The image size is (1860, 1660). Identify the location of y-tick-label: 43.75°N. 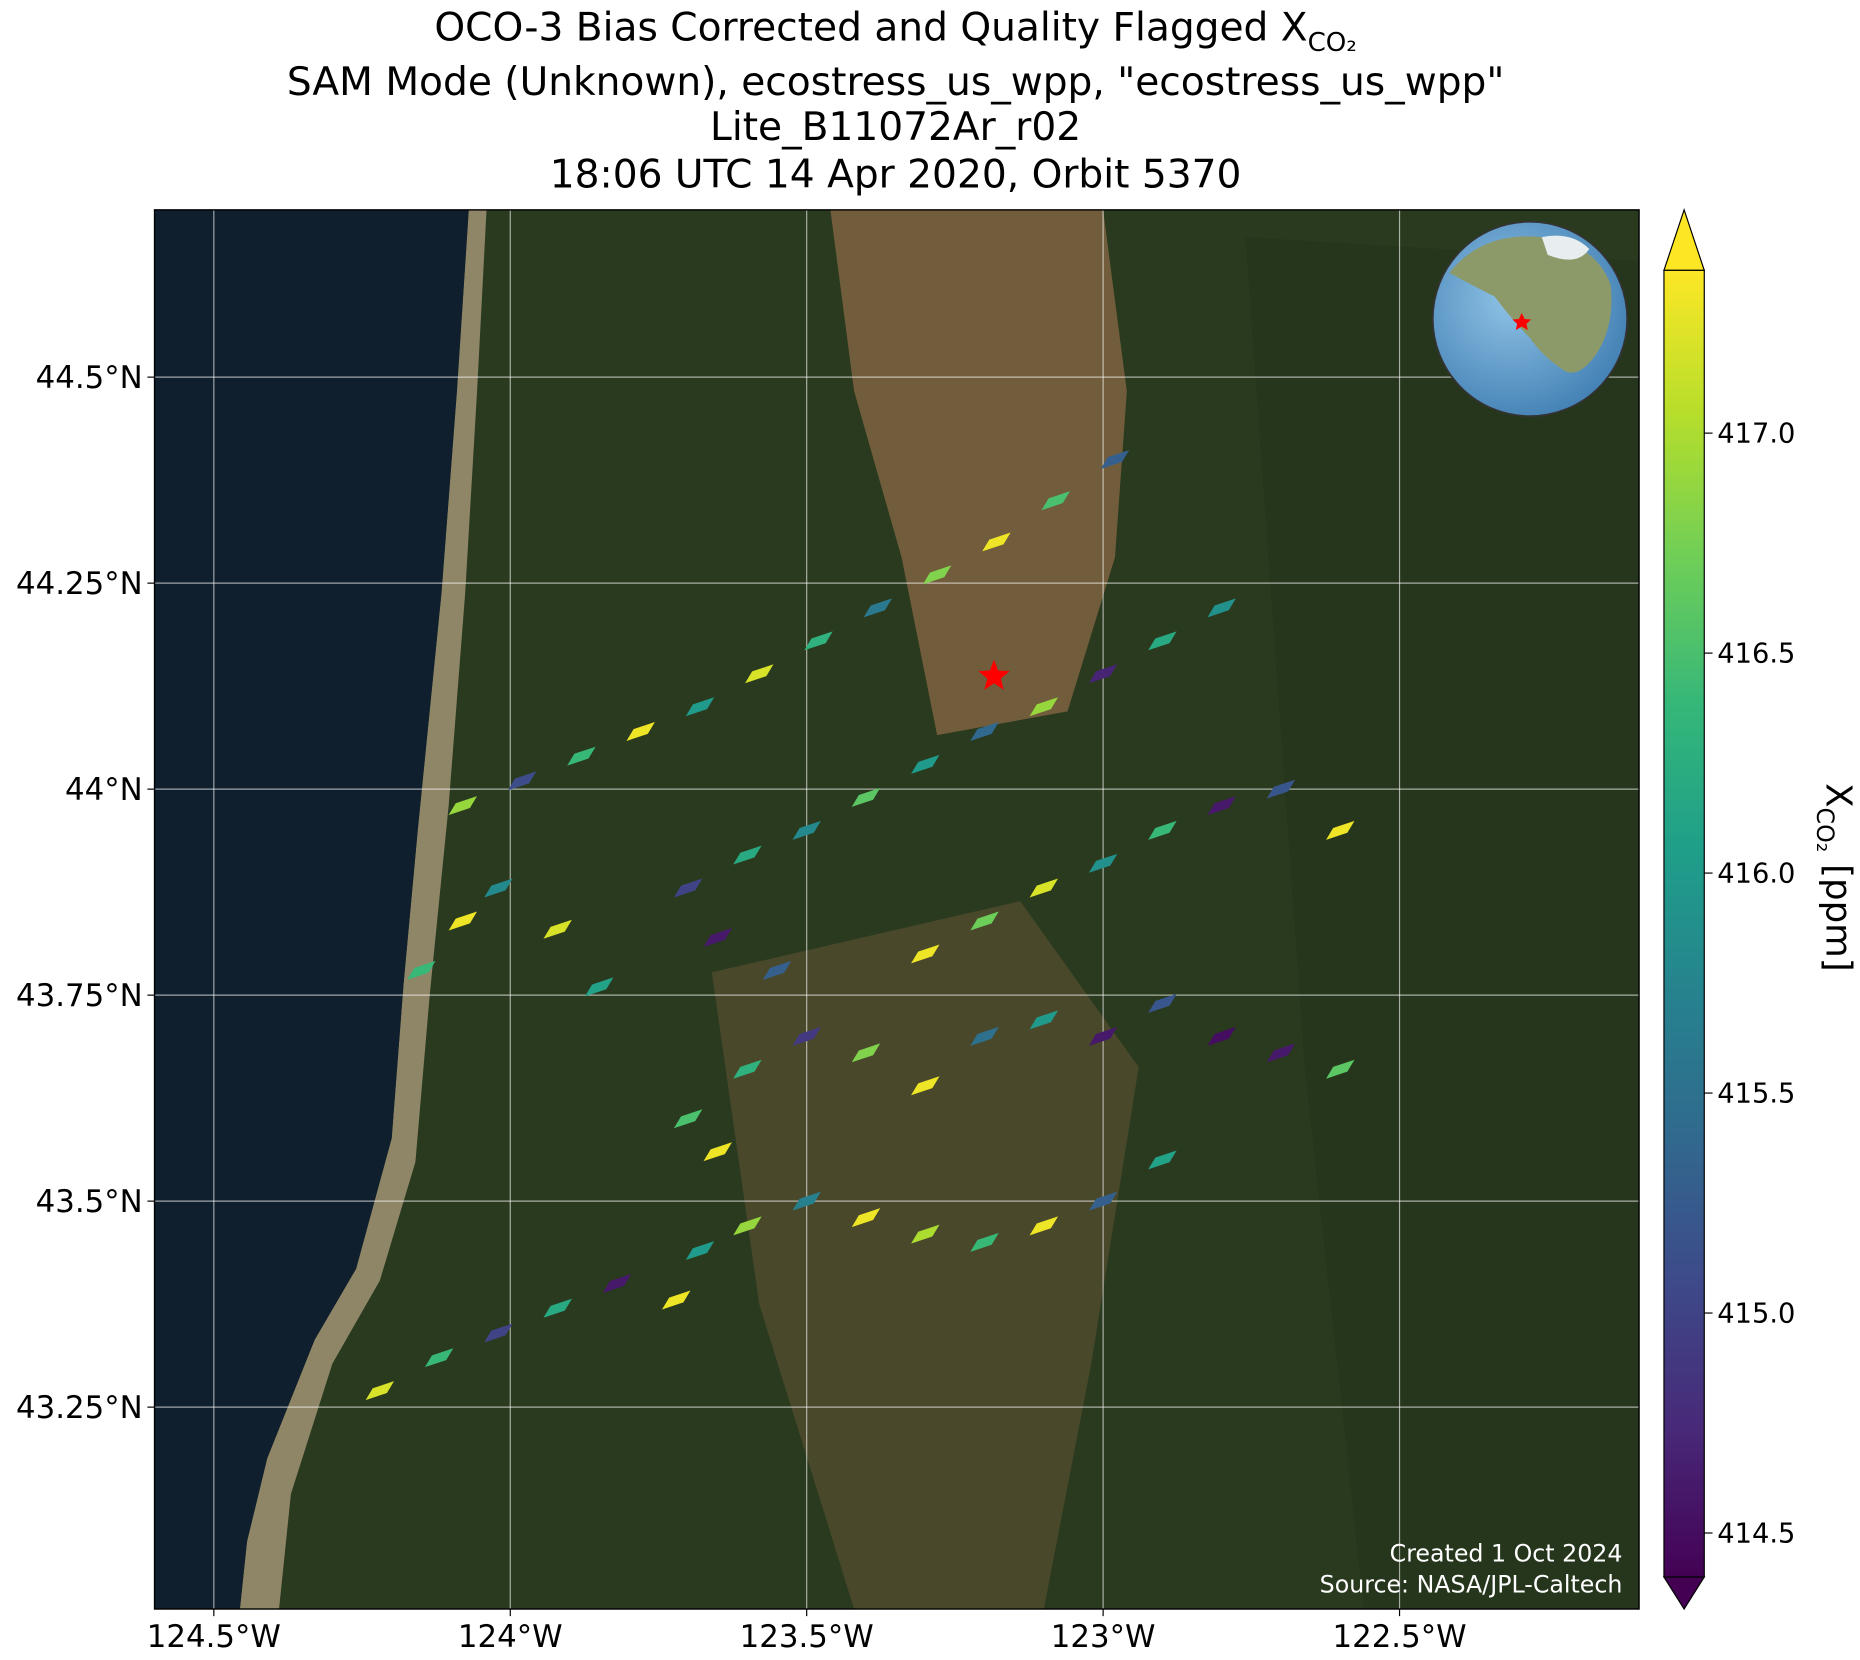
(79, 996).